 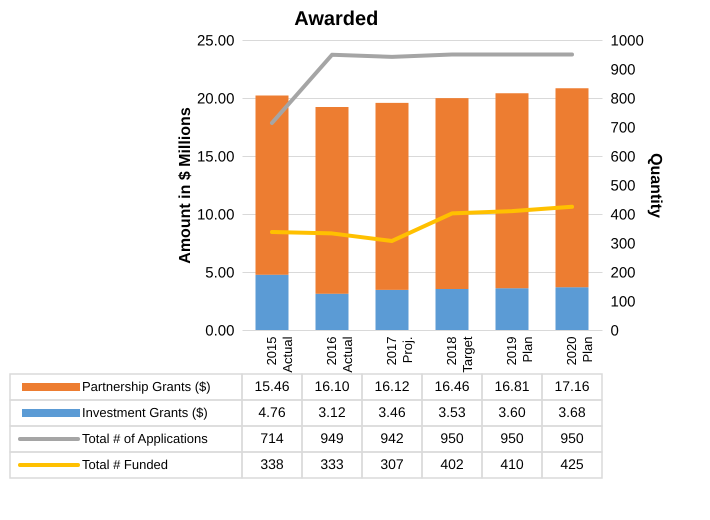 What do you see at coordinates (623, 215) in the screenshot?
I see `y2-tick-label: 400` at bounding box center [623, 215].